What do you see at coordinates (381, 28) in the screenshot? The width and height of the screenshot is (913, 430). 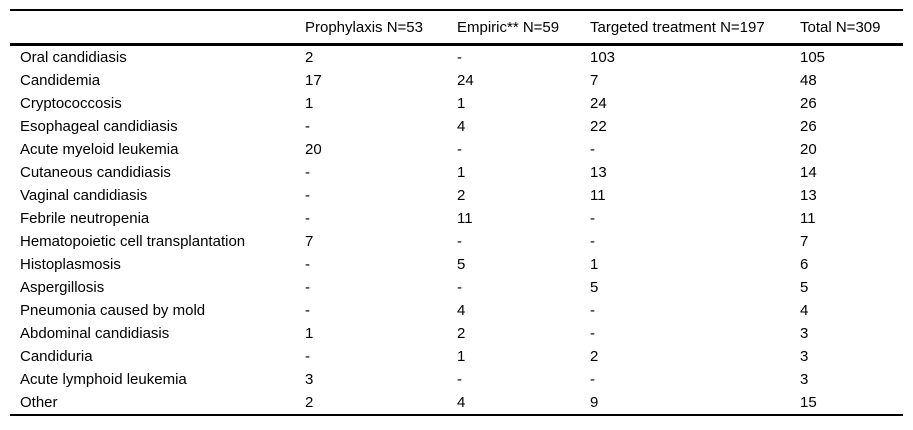 I see `header-cell-prophylaxis: Prophylaxis N=53` at bounding box center [381, 28].